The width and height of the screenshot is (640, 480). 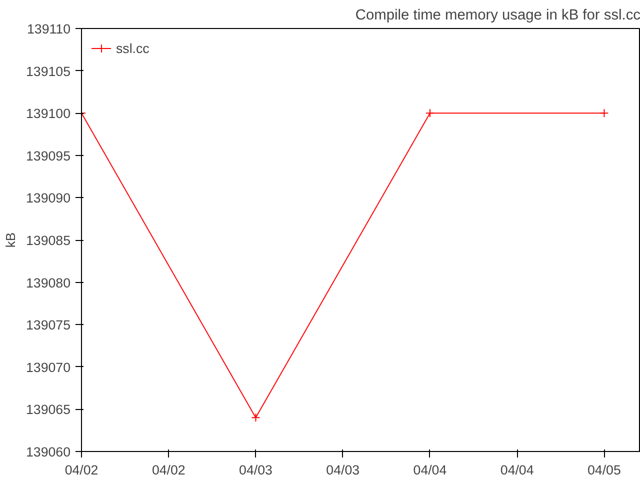 I want to click on y-tick-label: 139105, so click(x=48, y=71).